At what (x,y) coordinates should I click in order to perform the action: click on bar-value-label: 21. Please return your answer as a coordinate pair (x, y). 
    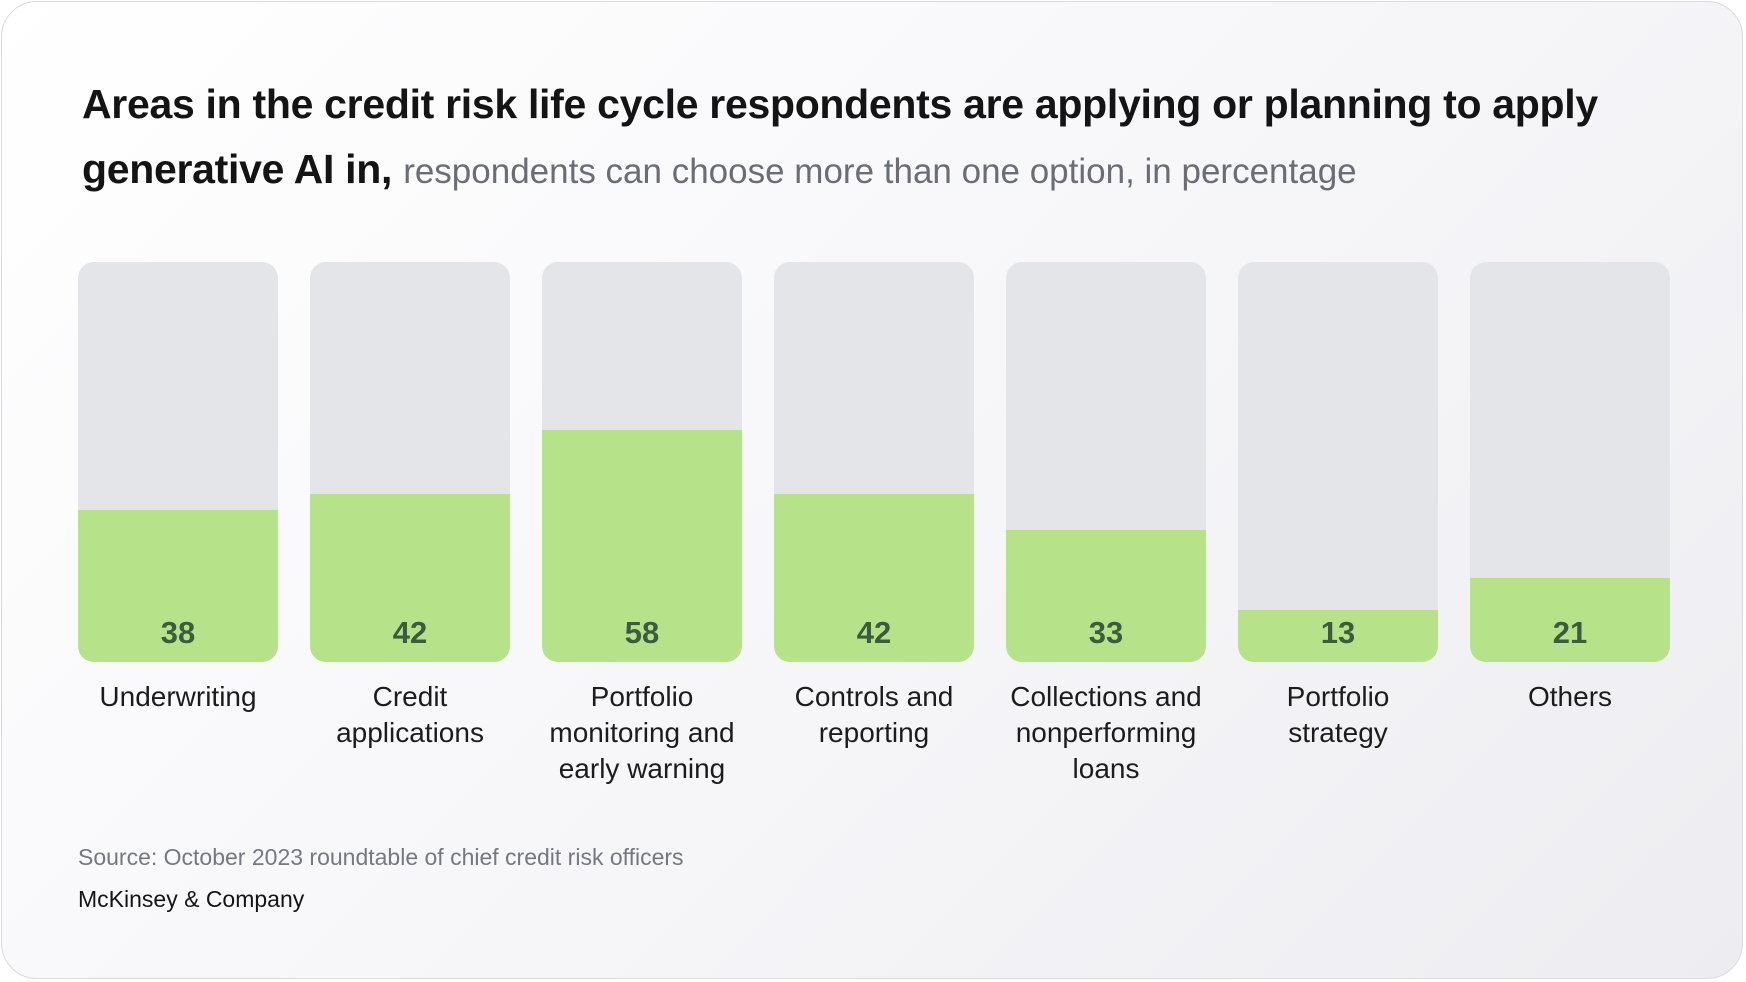
    Looking at the image, I should click on (1570, 632).